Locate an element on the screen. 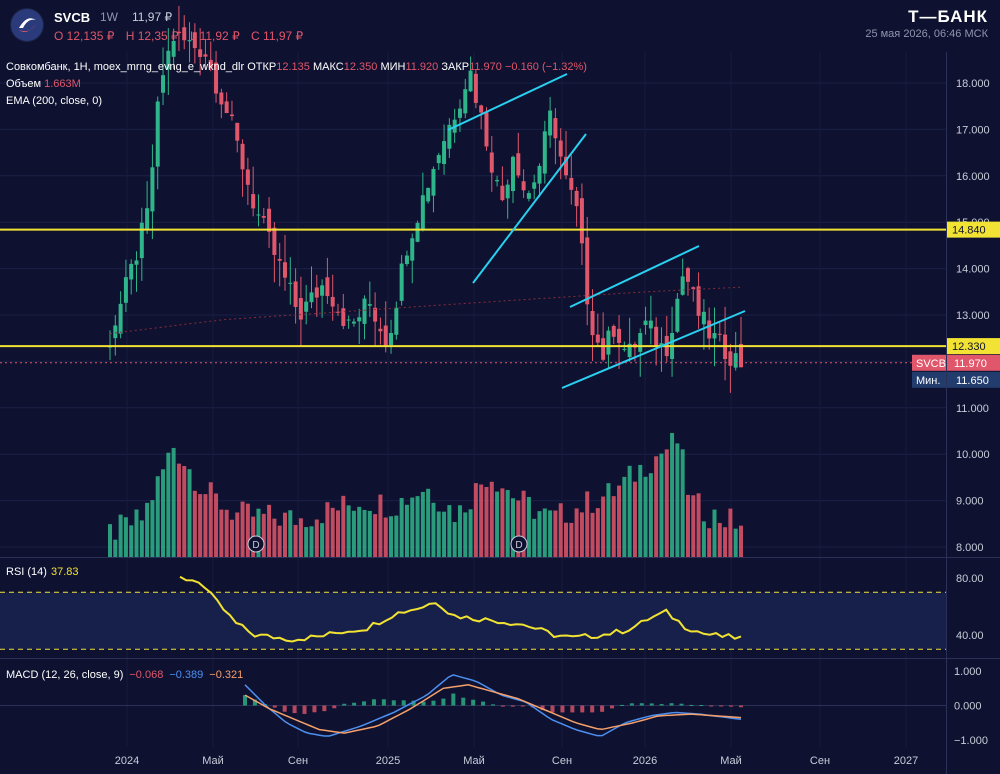 This screenshot has width=1000, height=774. timeframe-label: 1W is located at coordinates (109, 17).